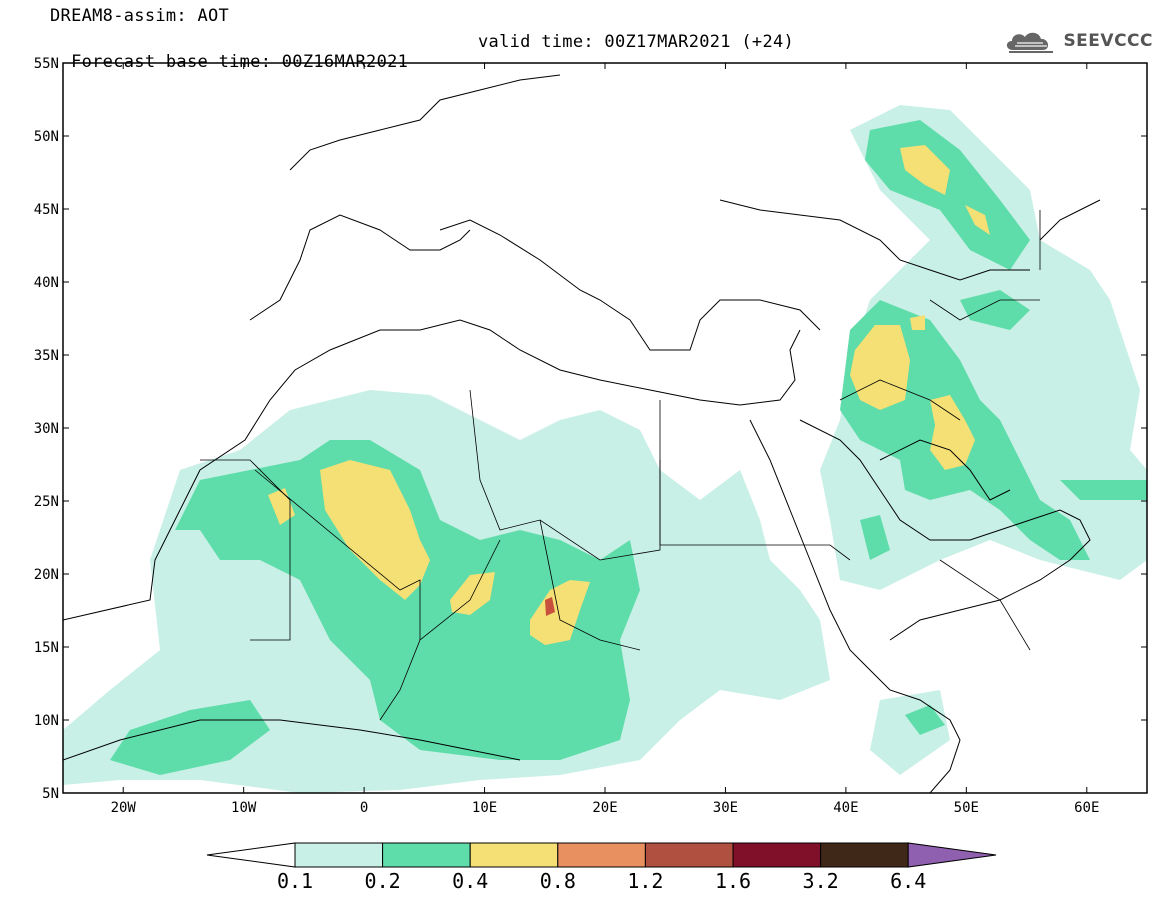  Describe the element at coordinates (725, 808) in the screenshot. I see `lon-label: 30E` at that location.